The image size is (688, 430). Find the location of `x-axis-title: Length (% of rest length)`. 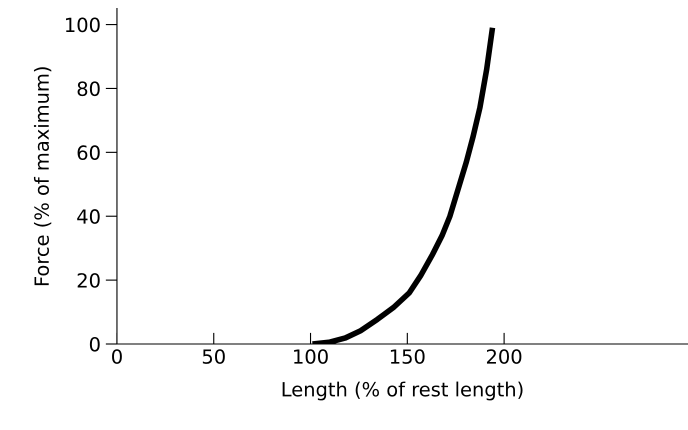

x-axis-title: Length (% of rest length) is located at coordinates (402, 391).